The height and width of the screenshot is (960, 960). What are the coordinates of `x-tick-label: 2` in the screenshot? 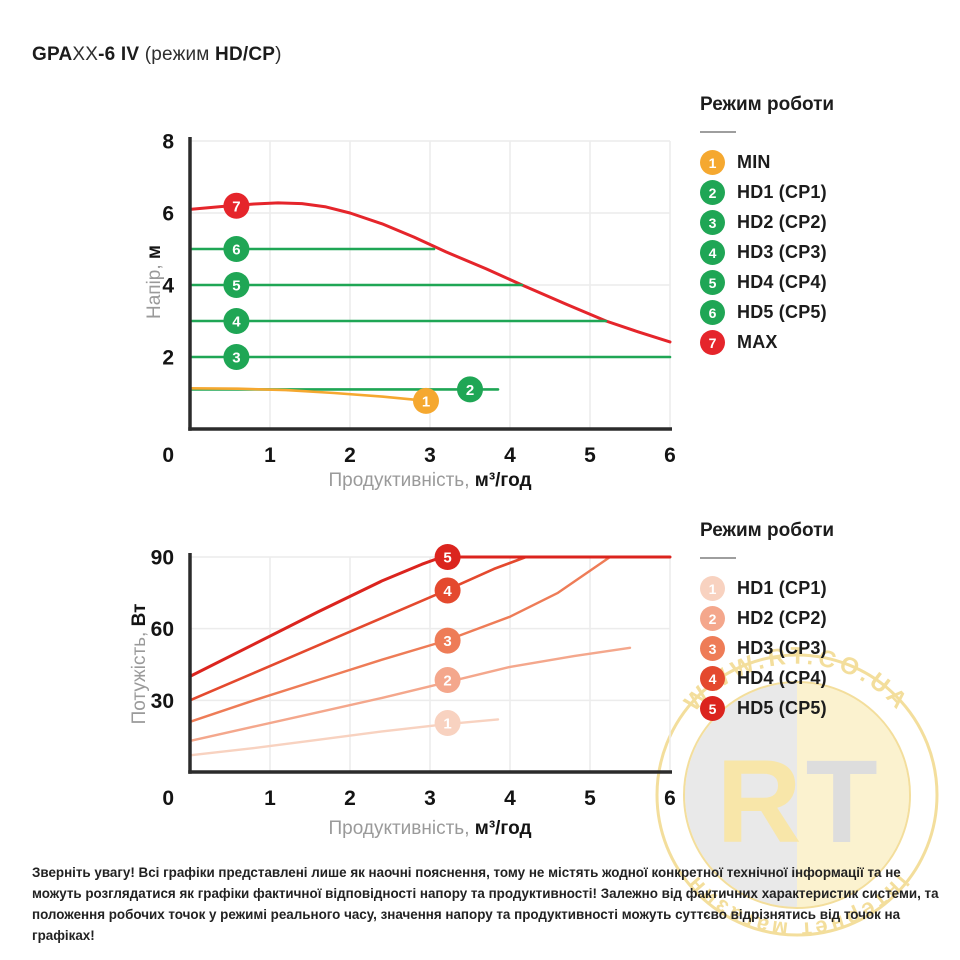 It's located at (350, 455).